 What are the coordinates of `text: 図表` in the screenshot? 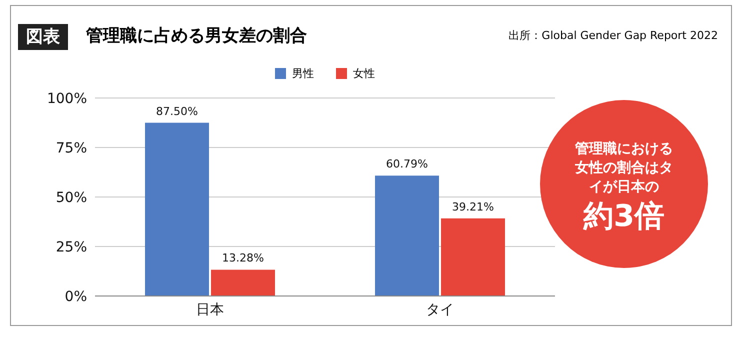 It's located at (43, 37).